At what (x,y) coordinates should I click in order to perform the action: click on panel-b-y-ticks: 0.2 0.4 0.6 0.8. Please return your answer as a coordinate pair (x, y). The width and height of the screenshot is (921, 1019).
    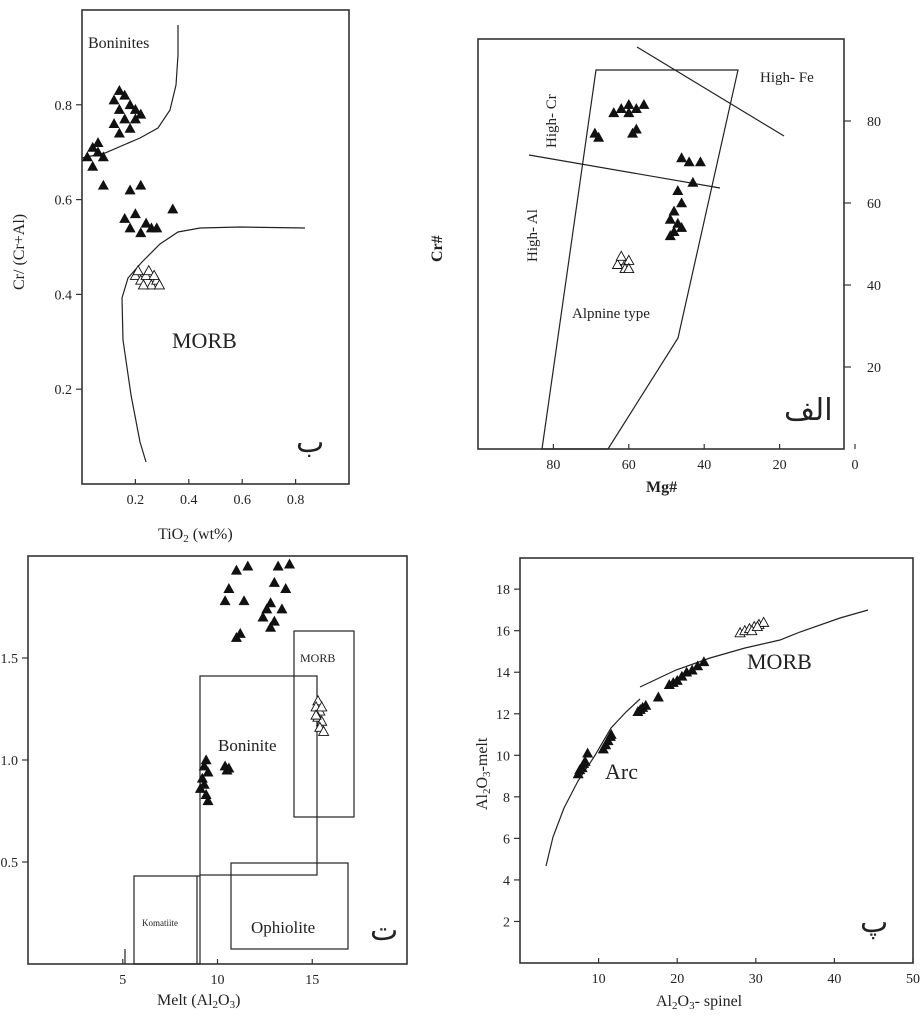
    Looking at the image, I should click on (68, 248).